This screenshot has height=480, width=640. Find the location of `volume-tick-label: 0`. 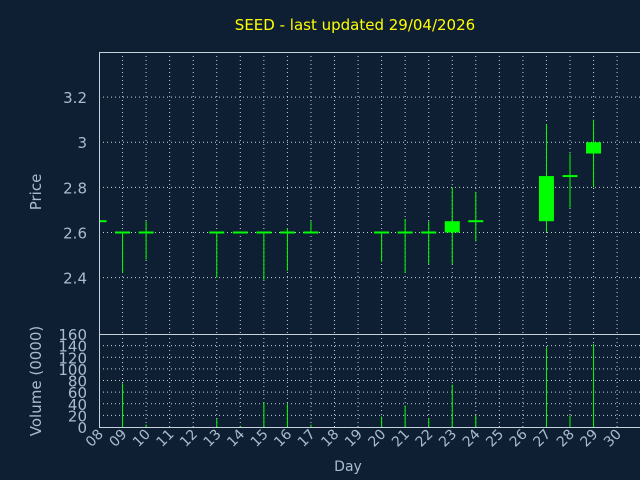

volume-tick-label: 0 is located at coordinates (82, 428).